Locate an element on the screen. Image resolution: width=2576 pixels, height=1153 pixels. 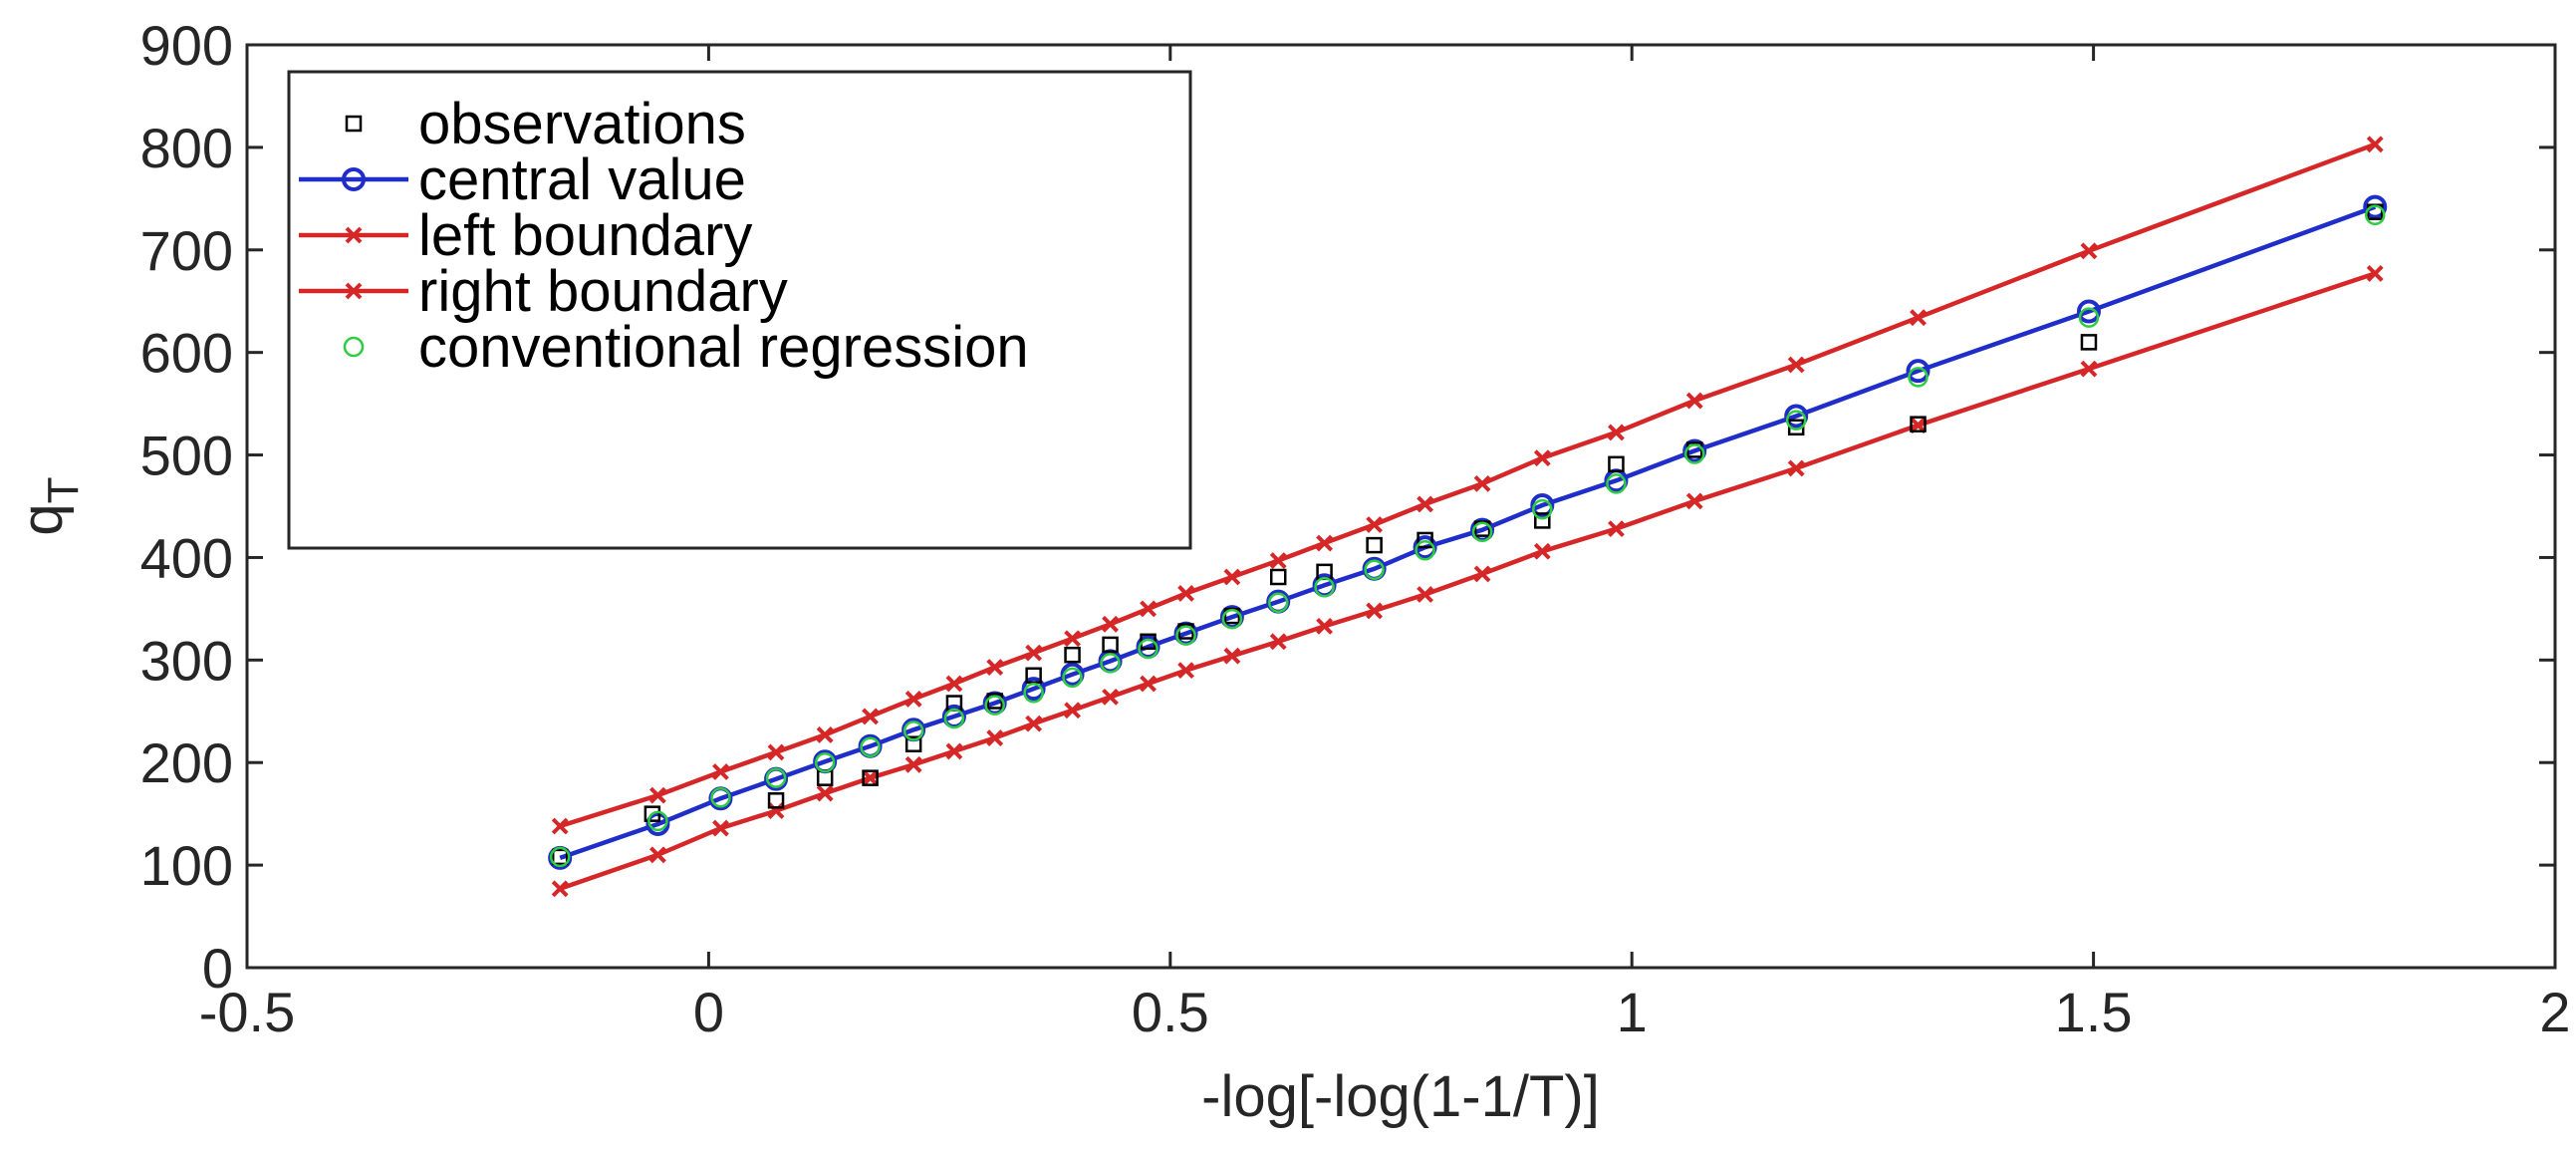
y-tick-label: 0 is located at coordinates (217, 968).